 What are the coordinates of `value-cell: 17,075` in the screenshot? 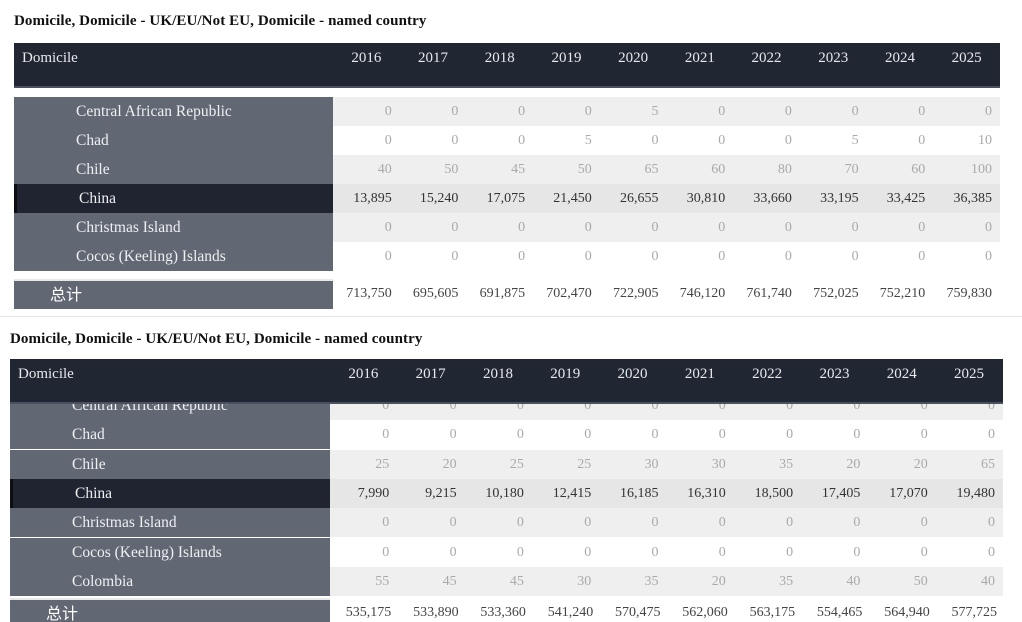 It's located at (506, 198).